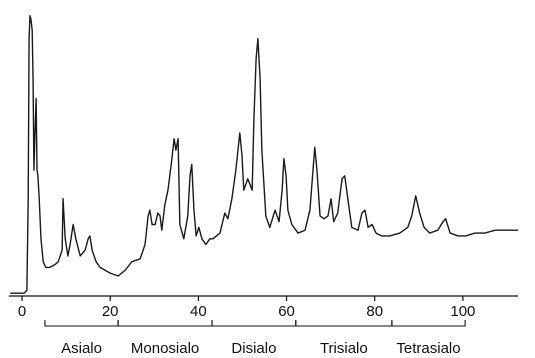 Image resolution: width=535 pixels, height=358 pixels. What do you see at coordinates (198, 311) in the screenshot?
I see `x-tick-label: 40` at bounding box center [198, 311].